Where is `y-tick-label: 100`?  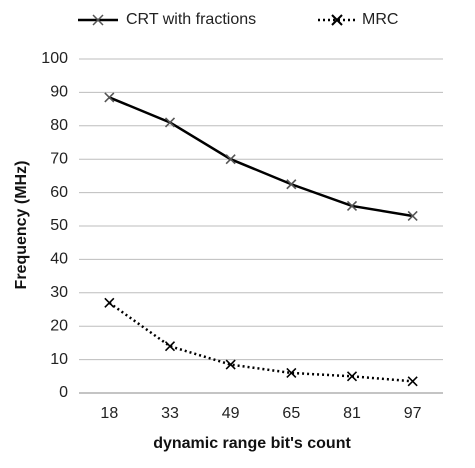
y-tick-label: 100 is located at coordinates (54, 58).